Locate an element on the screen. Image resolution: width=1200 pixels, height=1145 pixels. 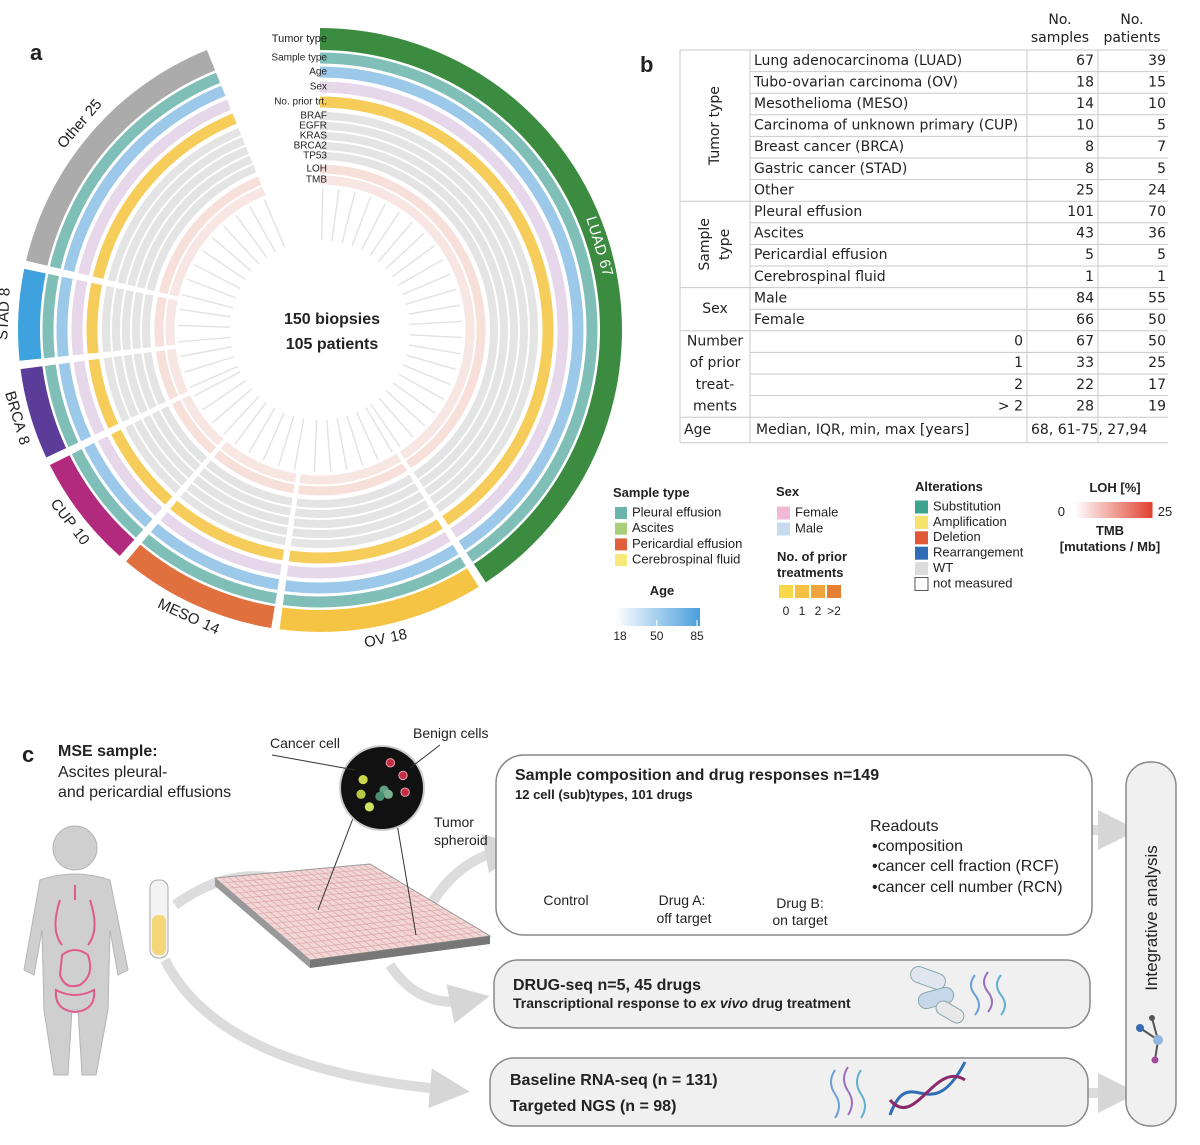
row-label: Pleural effusion is located at coordinates (808, 212).